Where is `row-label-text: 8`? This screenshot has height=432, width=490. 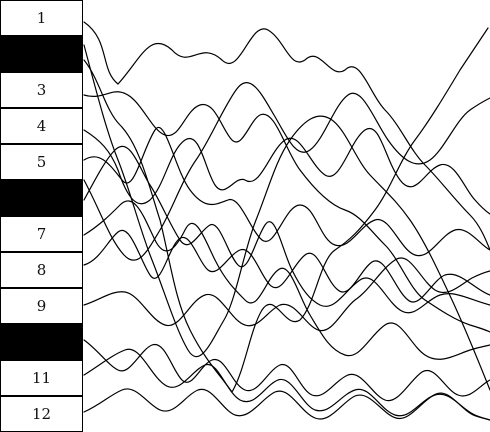
row-label-text: 8 is located at coordinates (41, 270).